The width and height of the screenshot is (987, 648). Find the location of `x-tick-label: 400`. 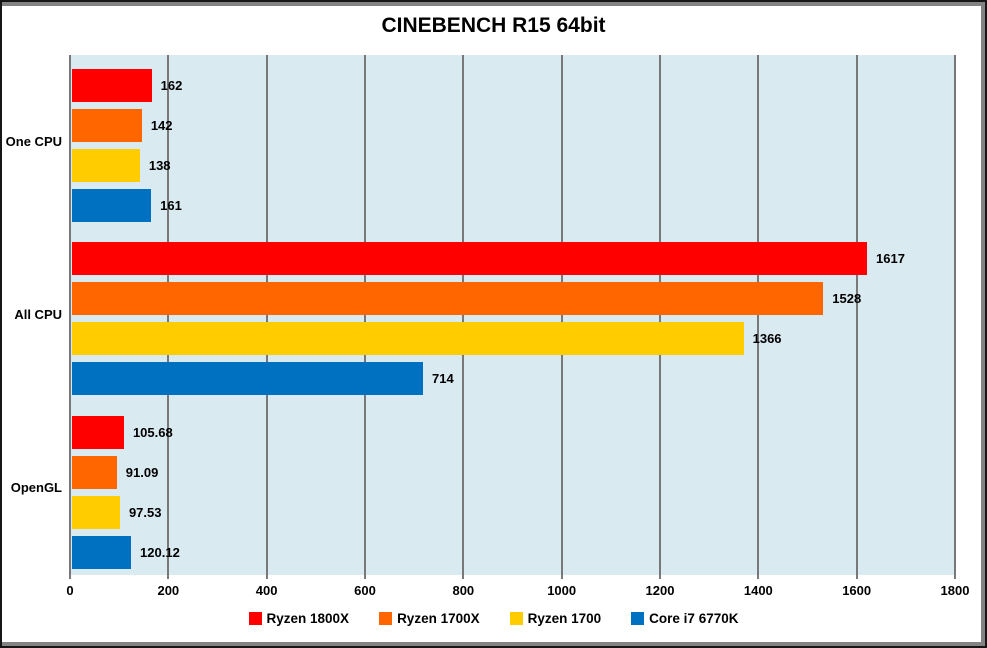

x-tick-label: 400 is located at coordinates (266, 590).